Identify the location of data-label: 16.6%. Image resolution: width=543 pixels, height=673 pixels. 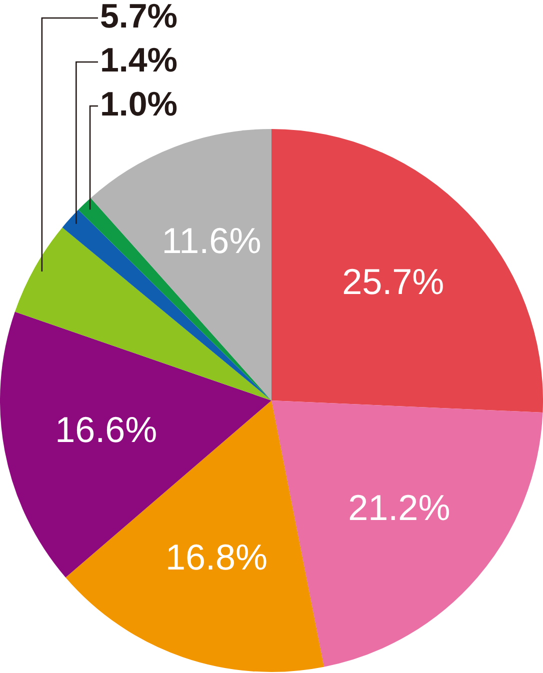
(106, 429).